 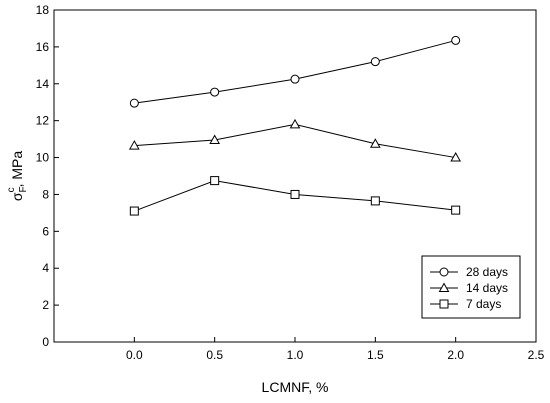 What do you see at coordinates (295, 355) in the screenshot?
I see `x-tick-label: 1.0` at bounding box center [295, 355].